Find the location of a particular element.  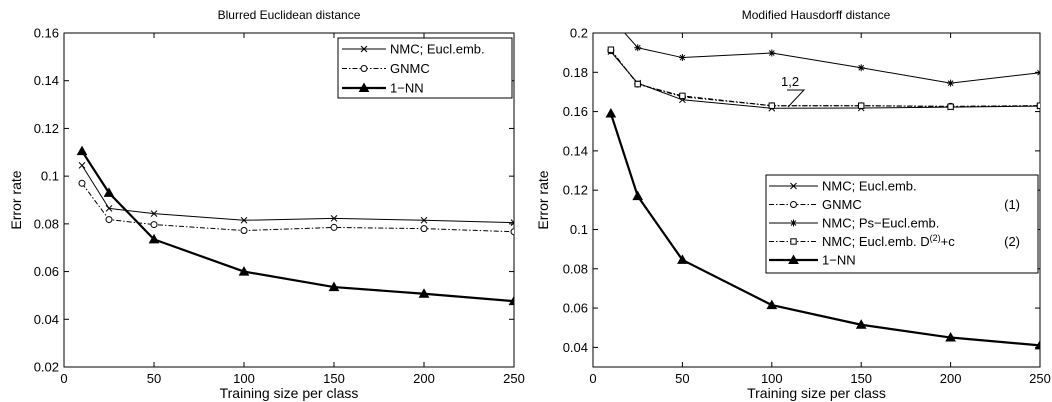

annotation-label: 1,2 is located at coordinates (790, 81).